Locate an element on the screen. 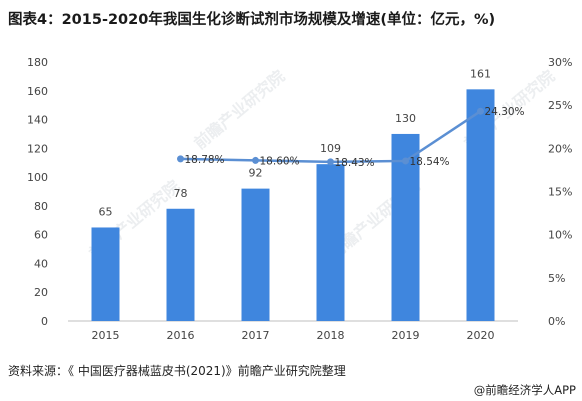 The height and width of the screenshot is (401, 582). y-left-tick-label: 180 is located at coordinates (37, 62).